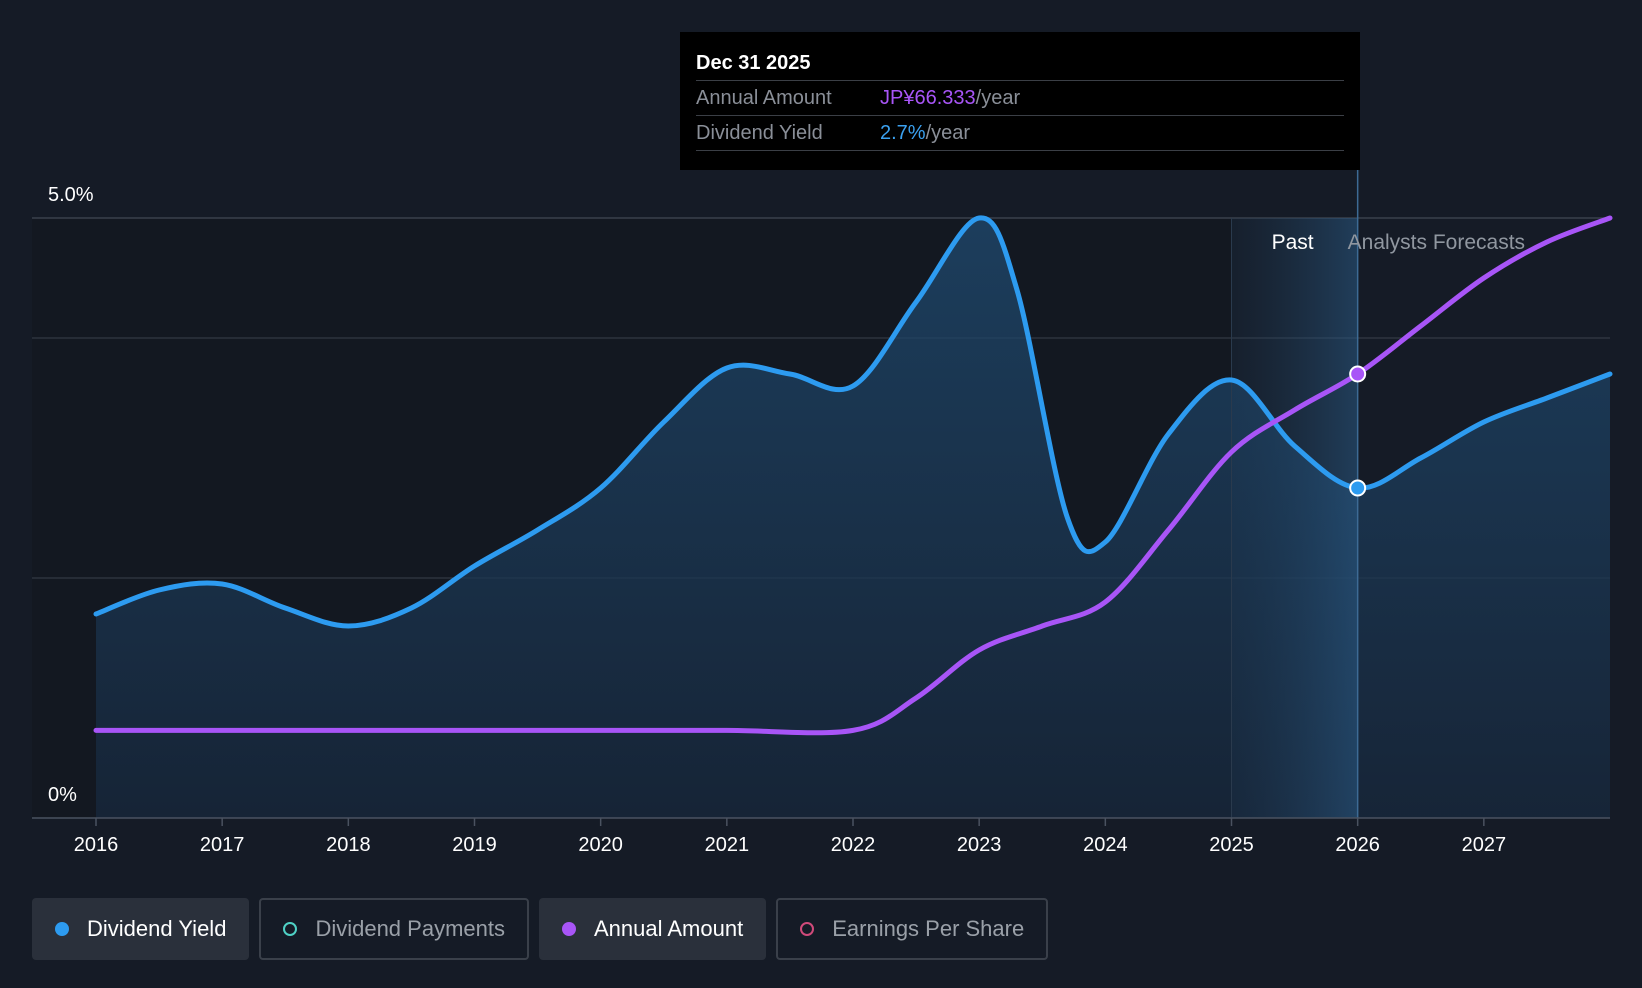 The width and height of the screenshot is (1642, 988). I want to click on y-bottom-label: 0%, so click(62, 795).